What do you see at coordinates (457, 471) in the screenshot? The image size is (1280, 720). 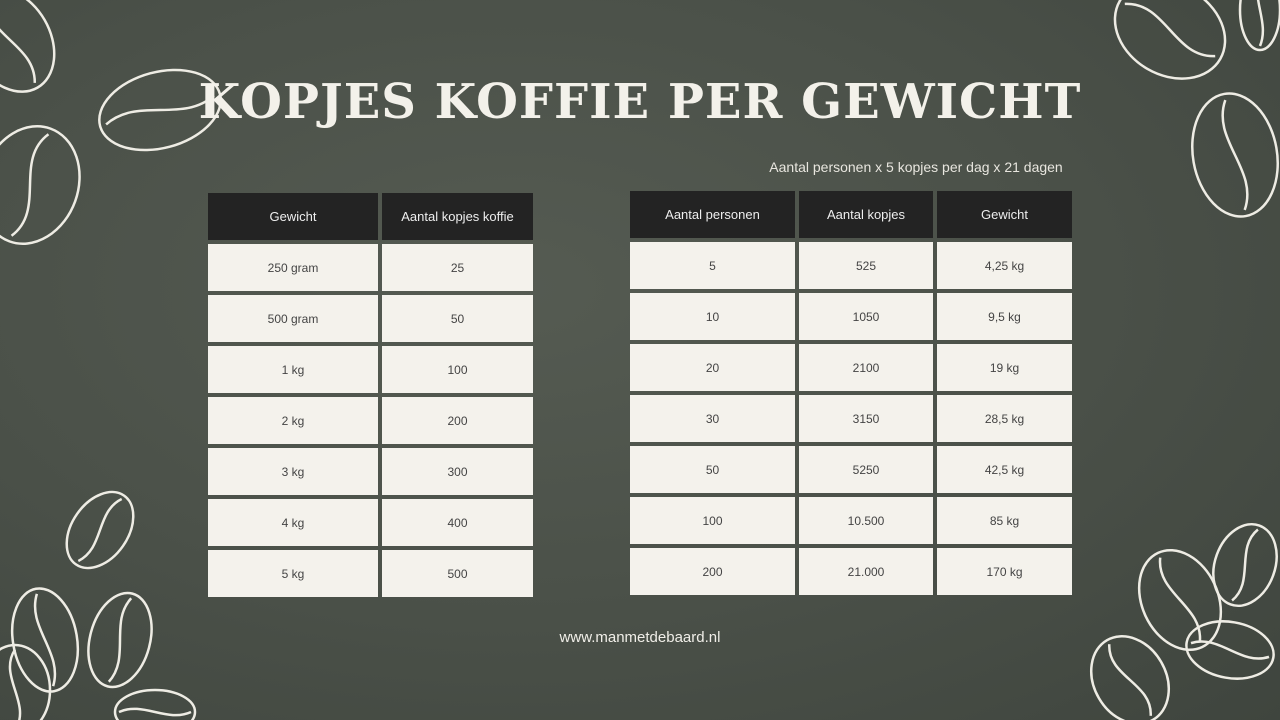 I see `table-cell: 300` at bounding box center [457, 471].